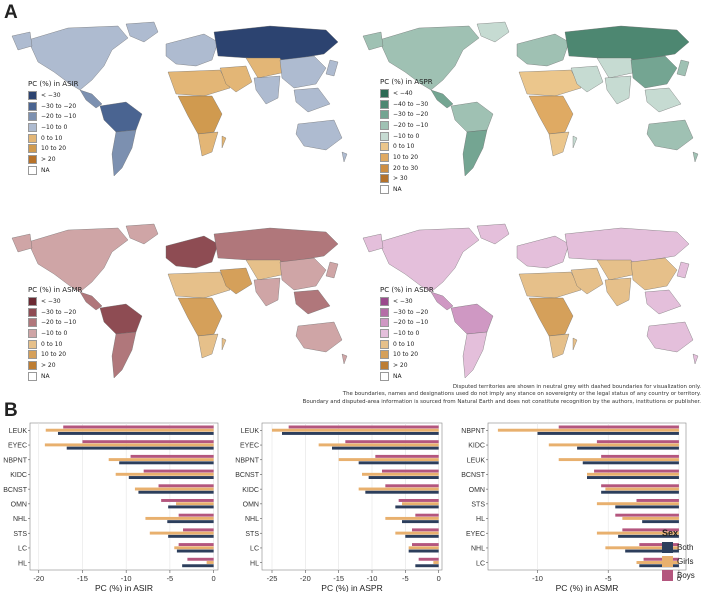 The height and width of the screenshot is (592, 709). I want to click on legend-label: −20 to −10, so click(59, 323).